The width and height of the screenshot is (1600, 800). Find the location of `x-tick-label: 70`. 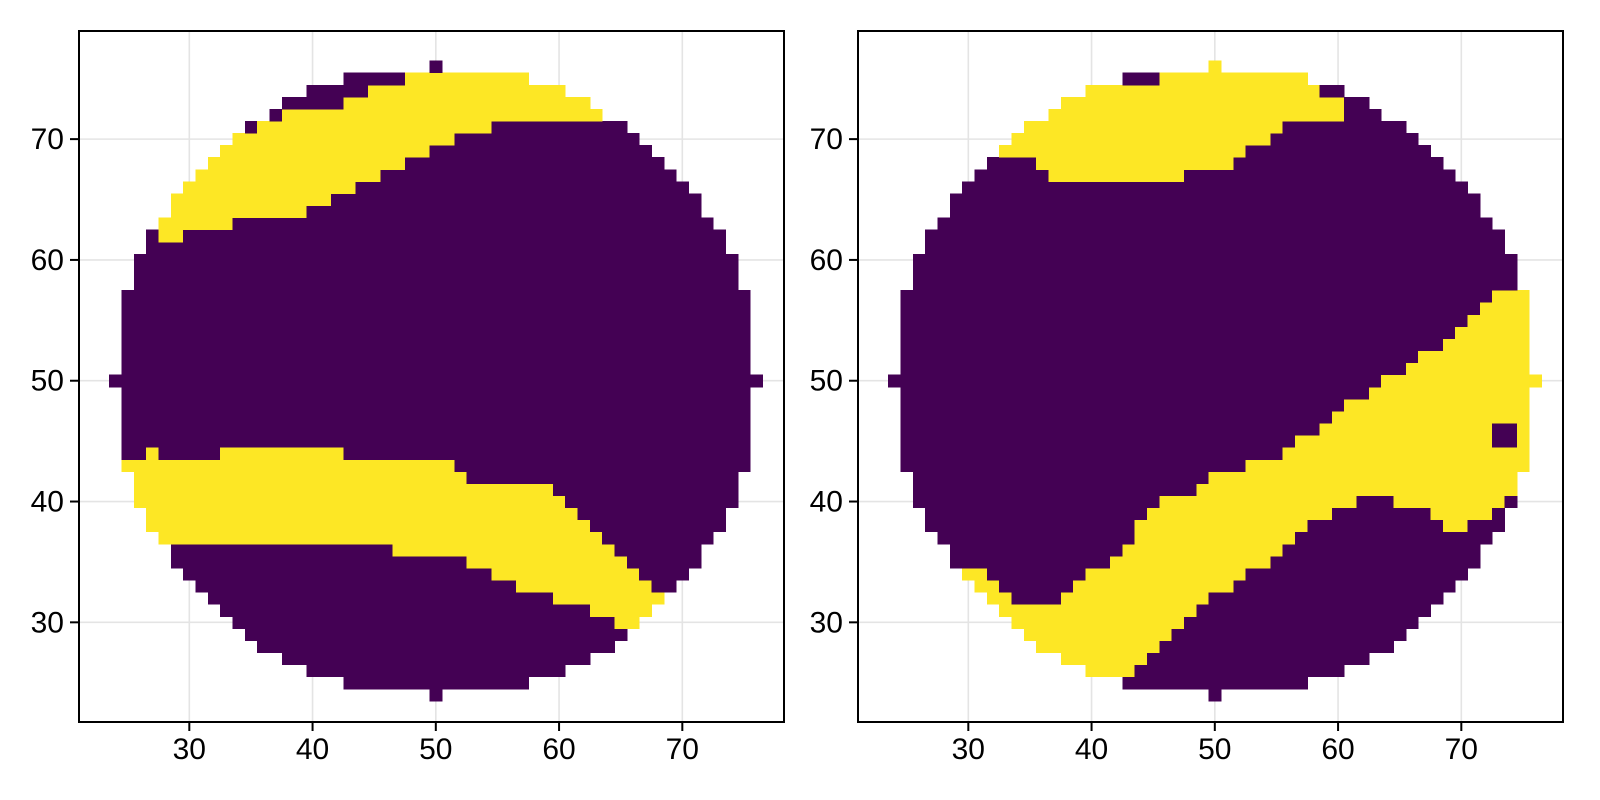

x-tick-label: 70 is located at coordinates (682, 749).